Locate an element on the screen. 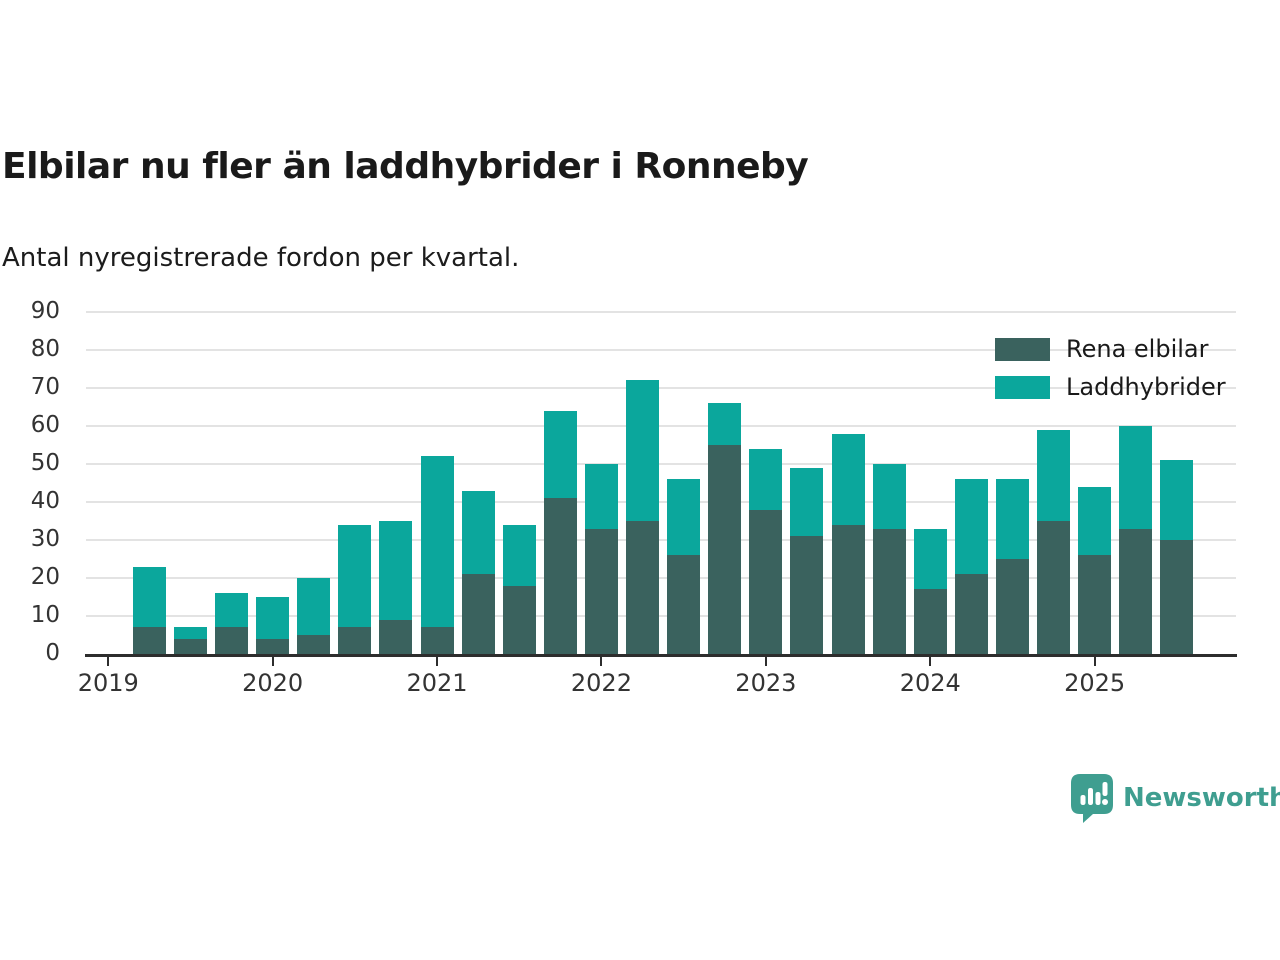 The height and width of the screenshot is (960, 1280). legend: Rena elbilar Laddhybrider is located at coordinates (1110, 372).